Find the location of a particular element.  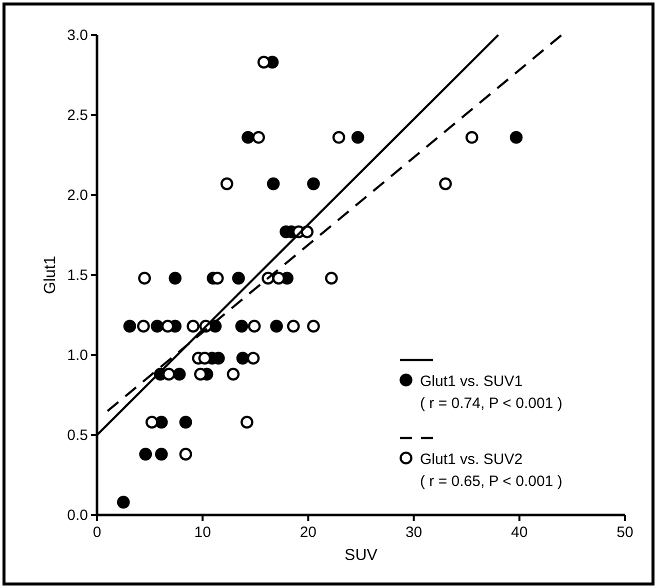

x-tick-label: 10 is located at coordinates (202, 532).